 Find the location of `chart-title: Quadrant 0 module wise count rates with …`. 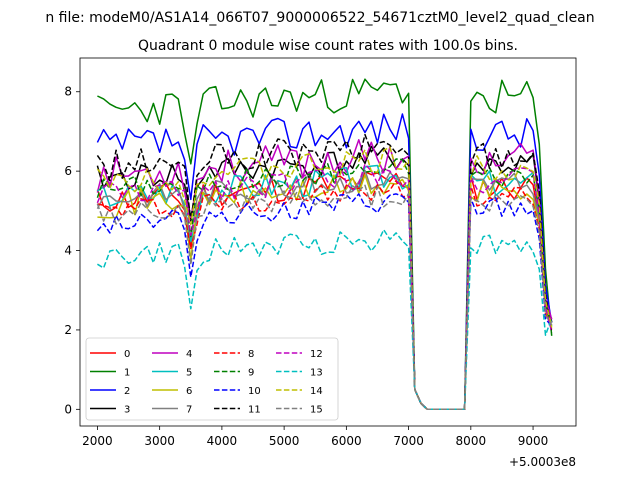

chart-title: Quadrant 0 module wise count rates with … is located at coordinates (328, 46).